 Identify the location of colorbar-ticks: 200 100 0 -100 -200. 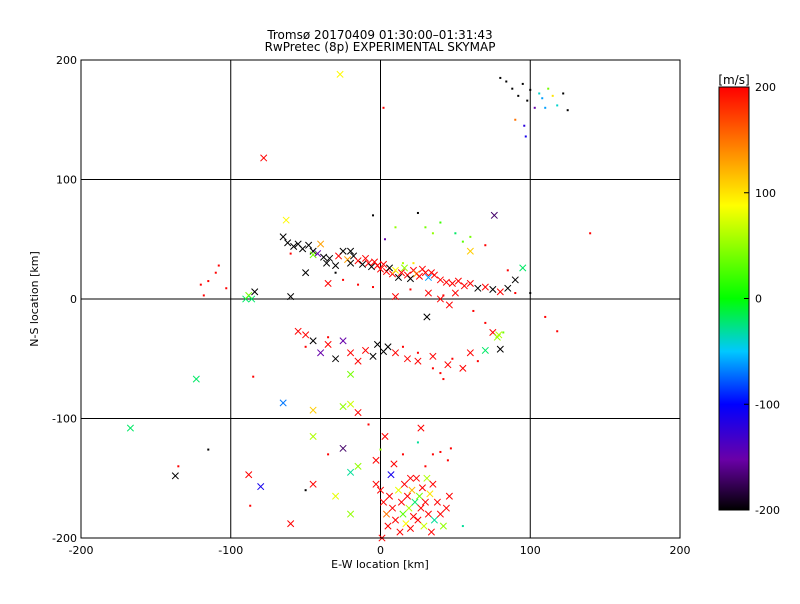
(762, 299).